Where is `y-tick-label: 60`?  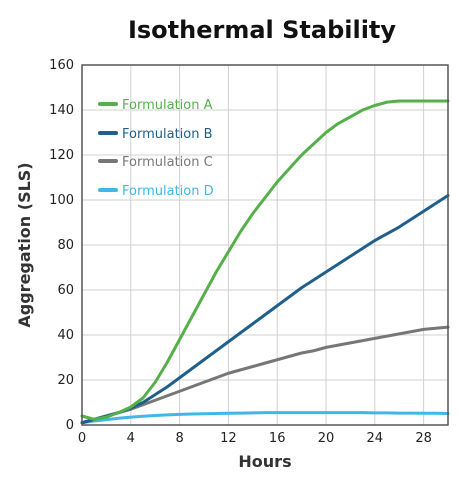 y-tick-label: 60 is located at coordinates (65, 290).